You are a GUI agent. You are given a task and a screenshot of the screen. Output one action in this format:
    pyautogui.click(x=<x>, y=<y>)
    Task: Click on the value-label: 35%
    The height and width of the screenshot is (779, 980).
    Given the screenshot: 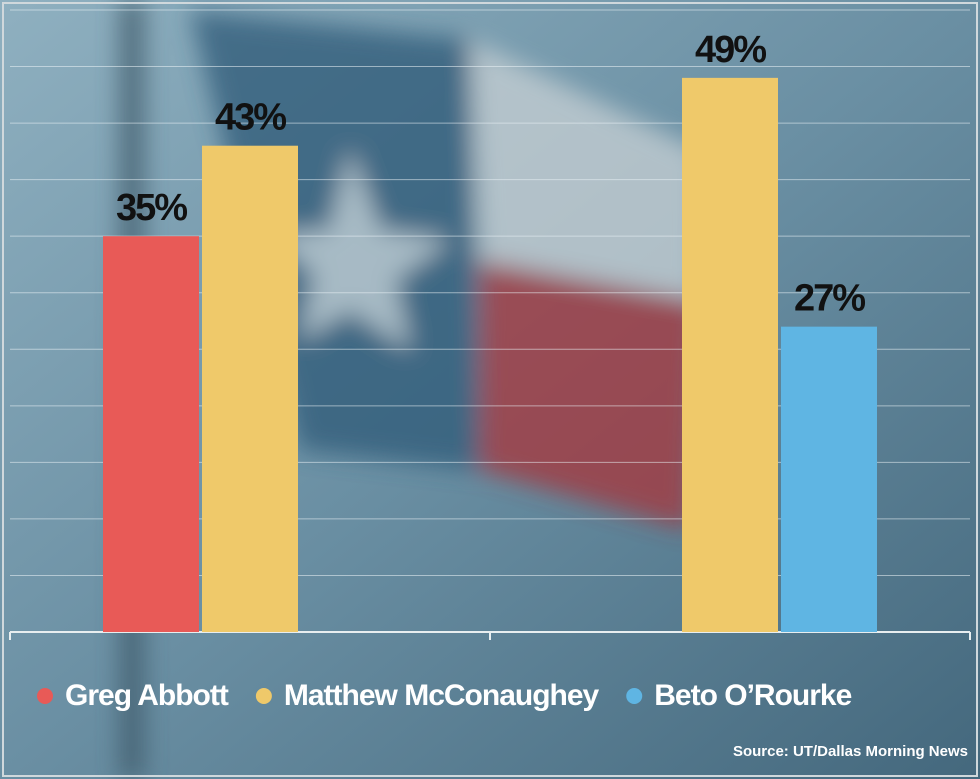 What is the action you would take?
    pyautogui.click(x=151, y=208)
    